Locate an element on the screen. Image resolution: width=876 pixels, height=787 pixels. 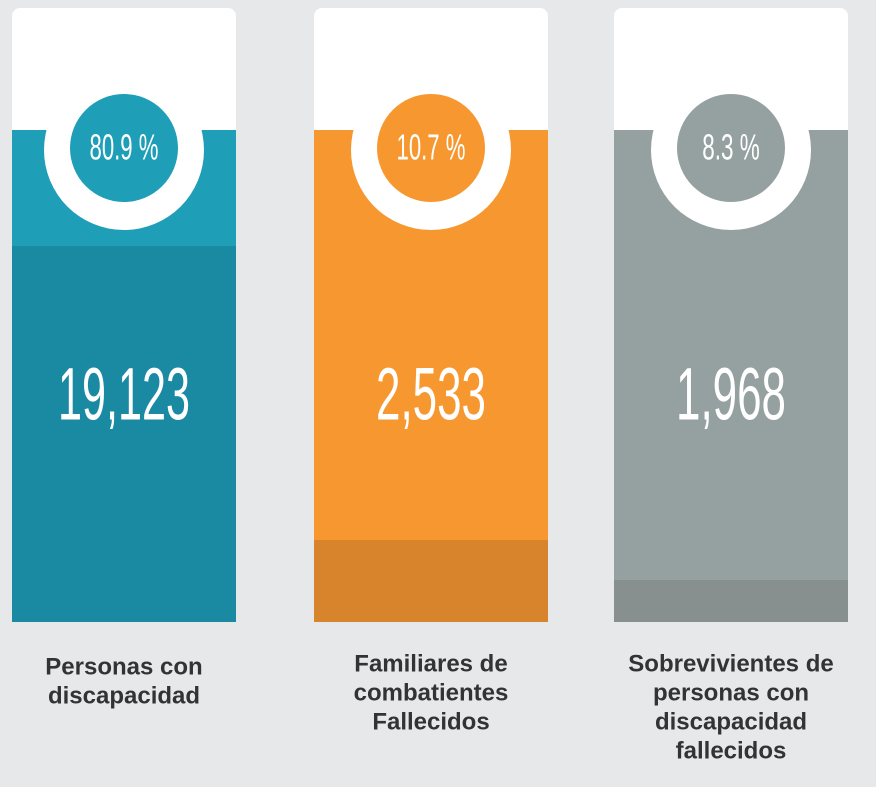
count: 19,123 is located at coordinates (124, 394).